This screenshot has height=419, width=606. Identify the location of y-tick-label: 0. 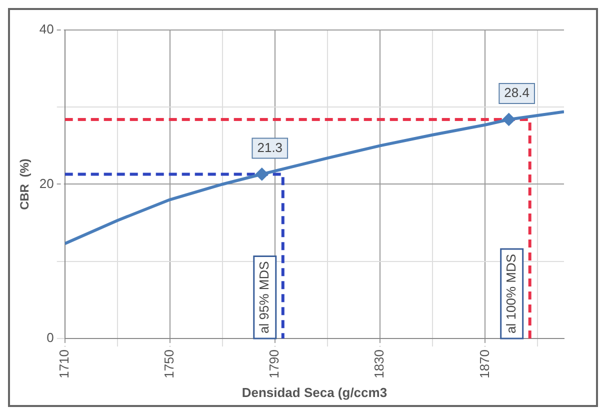
(50, 338).